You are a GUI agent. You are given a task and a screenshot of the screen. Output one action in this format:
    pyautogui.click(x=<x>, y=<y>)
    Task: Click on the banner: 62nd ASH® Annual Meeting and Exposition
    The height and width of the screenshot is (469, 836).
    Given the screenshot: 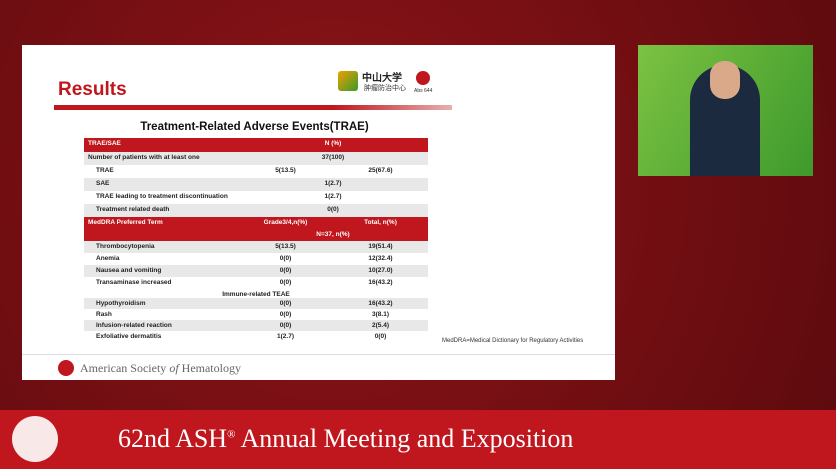 What is the action you would take?
    pyautogui.click(x=418, y=439)
    